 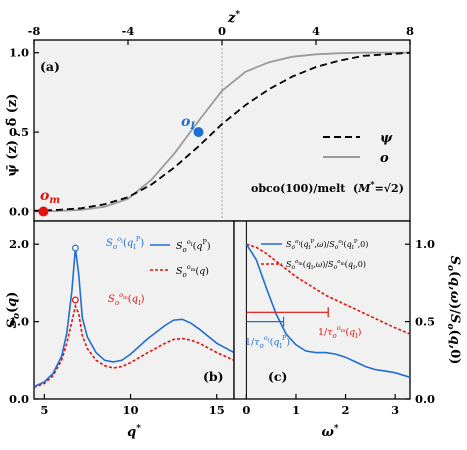 I want to click on x-tick-label: 0, so click(x=246, y=410).